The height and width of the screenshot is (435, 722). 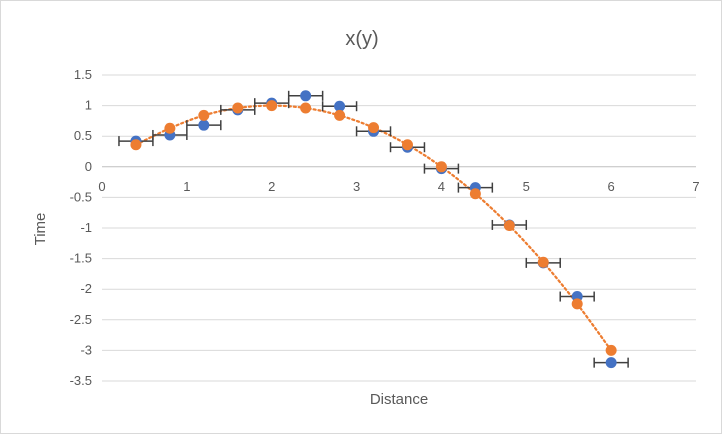 What do you see at coordinates (81, 319) in the screenshot?
I see `y-tick-label: -2.5` at bounding box center [81, 319].